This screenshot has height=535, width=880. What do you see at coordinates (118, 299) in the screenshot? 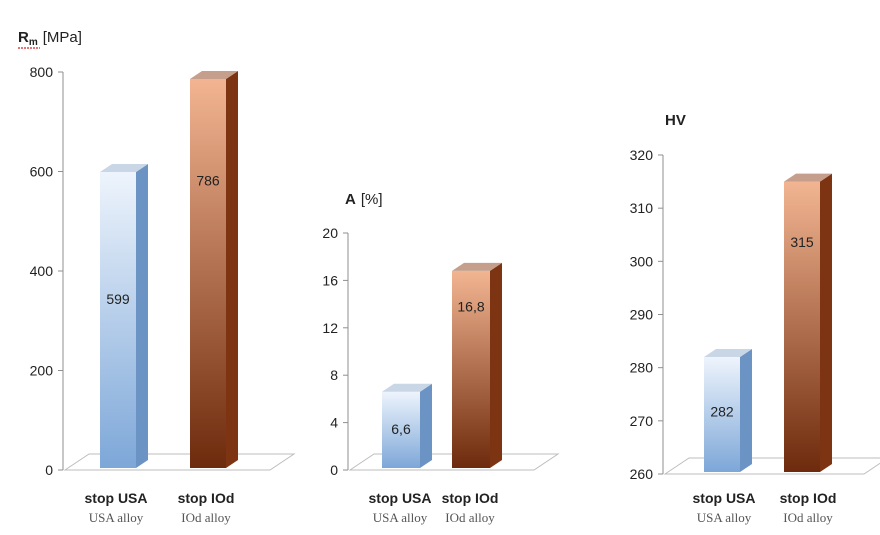
I see `data-label: 599` at bounding box center [118, 299].